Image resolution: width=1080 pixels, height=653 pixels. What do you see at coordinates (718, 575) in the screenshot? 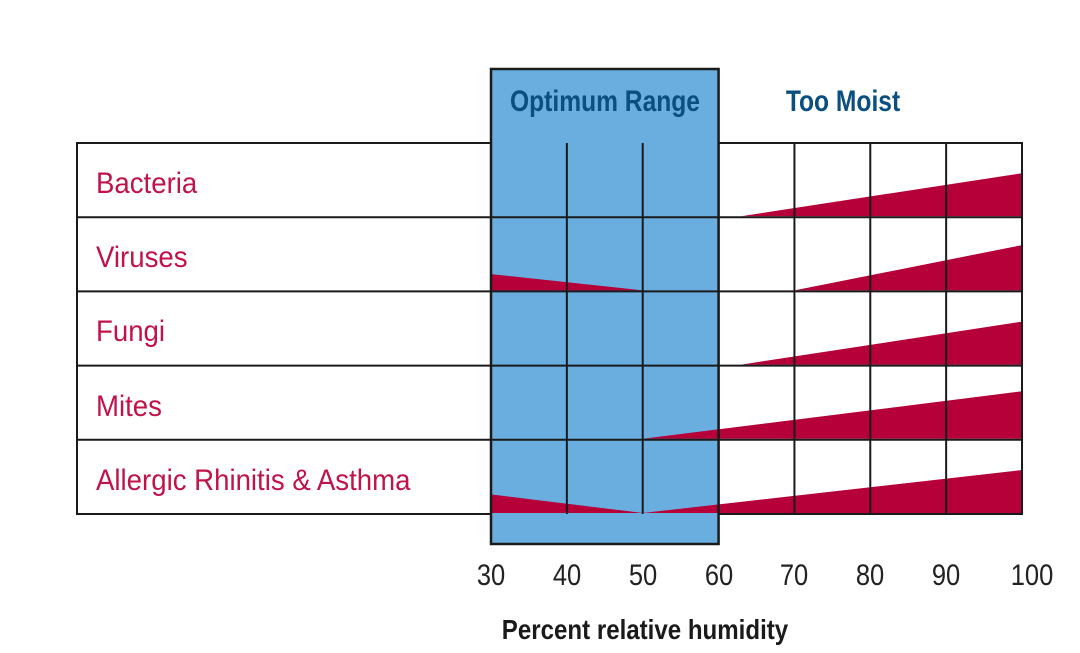
I see `x-tick-label: 60` at bounding box center [718, 575].